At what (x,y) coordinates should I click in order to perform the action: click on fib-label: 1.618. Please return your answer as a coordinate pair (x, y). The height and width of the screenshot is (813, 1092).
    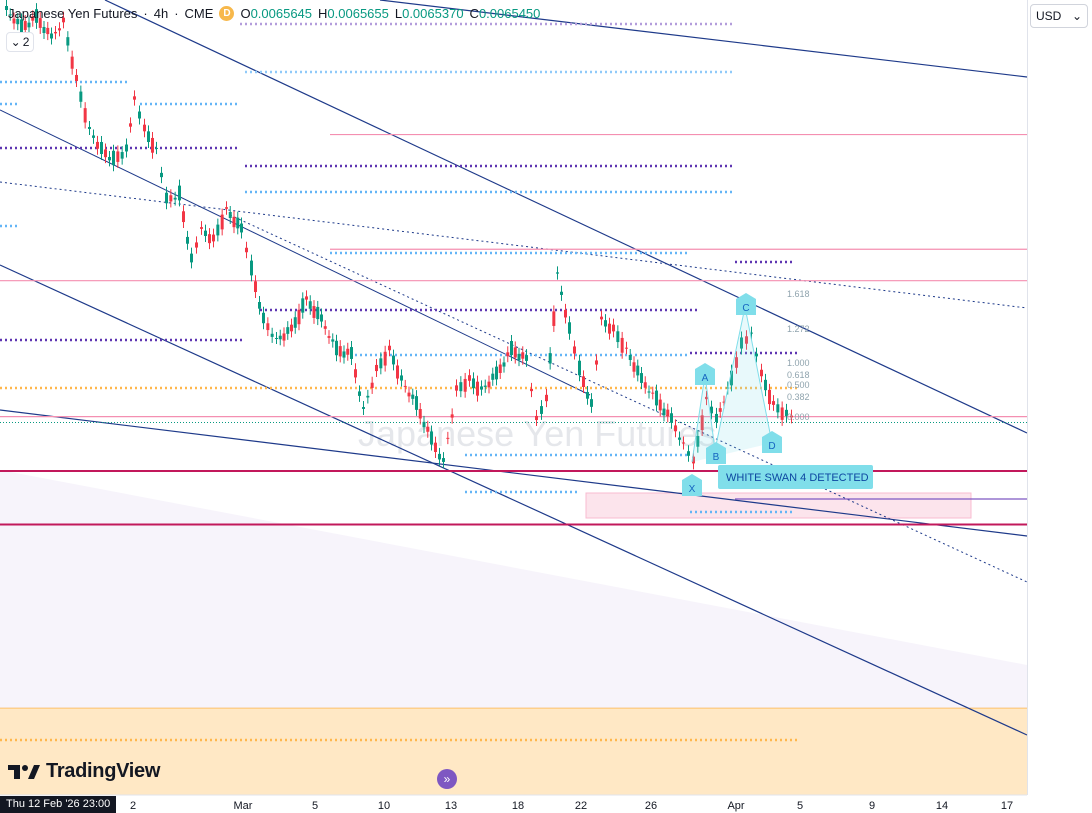
    Looking at the image, I should click on (798, 294).